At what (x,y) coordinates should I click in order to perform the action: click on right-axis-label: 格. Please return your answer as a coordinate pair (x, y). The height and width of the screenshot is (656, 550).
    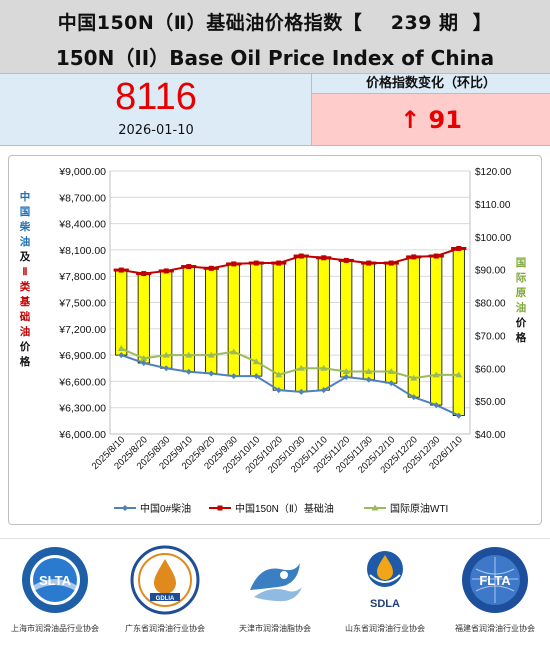
    Looking at the image, I should click on (521, 337).